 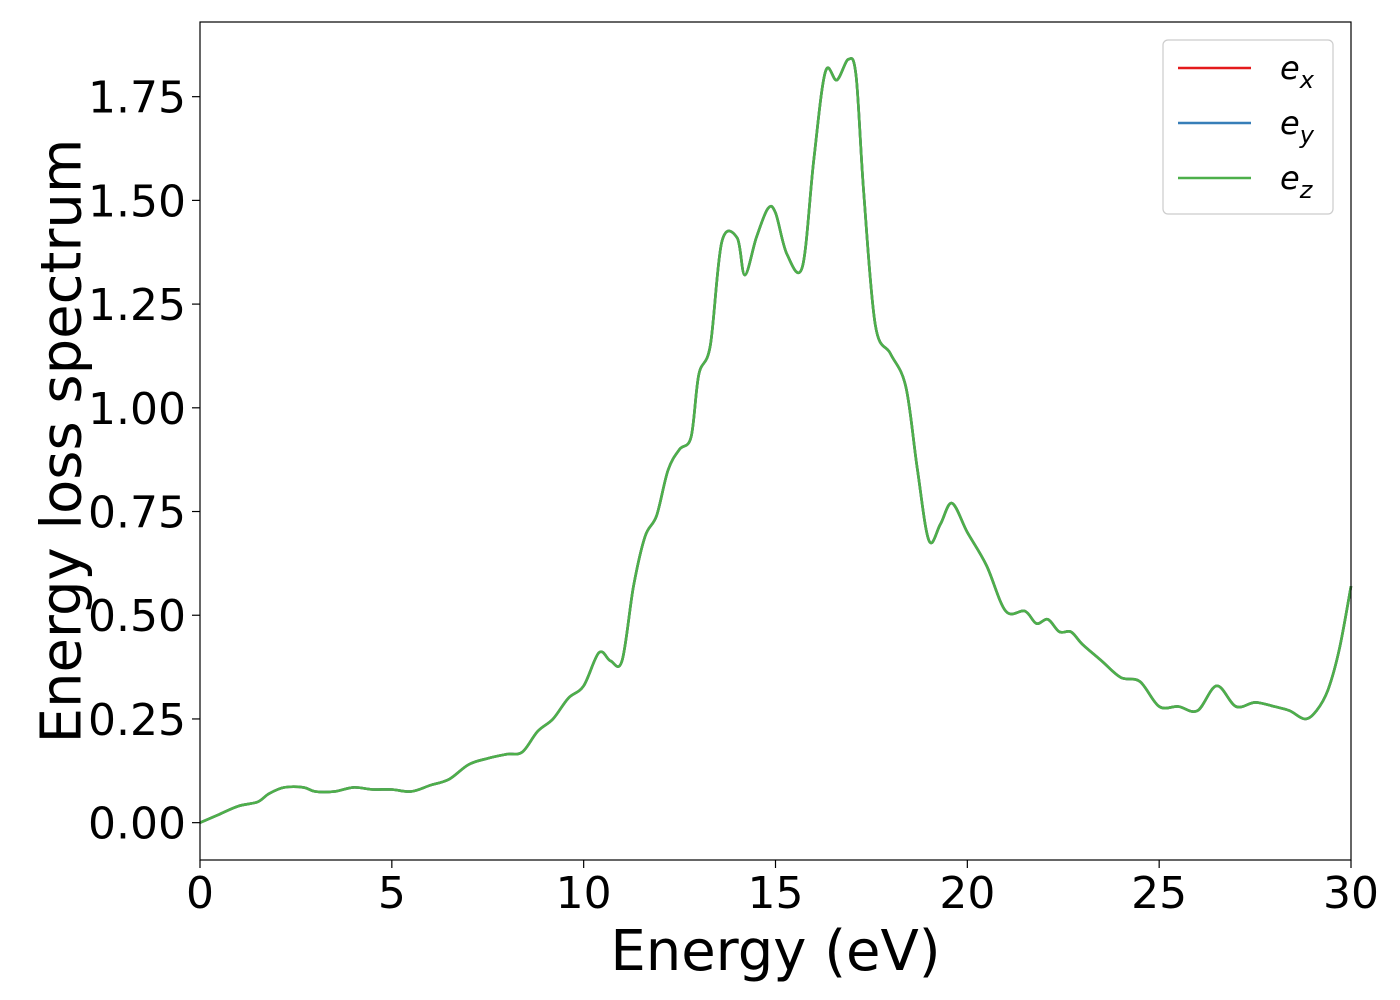 I want to click on y-tick-label: 0.75, so click(x=137, y=513).